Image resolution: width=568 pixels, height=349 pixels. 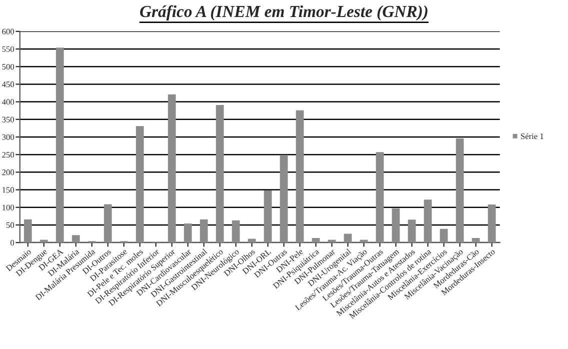 I want to click on y-tick-label: 0, so click(x=12, y=243).